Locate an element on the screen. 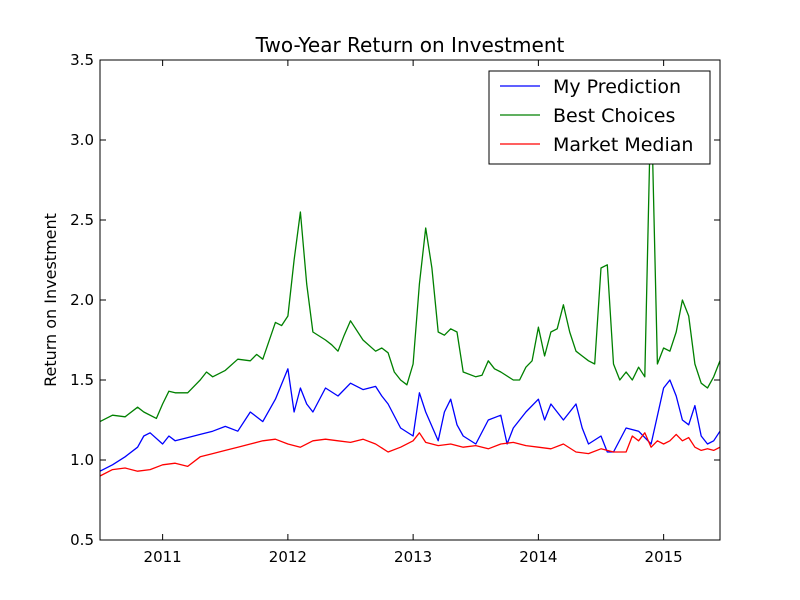 The width and height of the screenshot is (800, 600). x-tick-label: 2012 is located at coordinates (288, 557).